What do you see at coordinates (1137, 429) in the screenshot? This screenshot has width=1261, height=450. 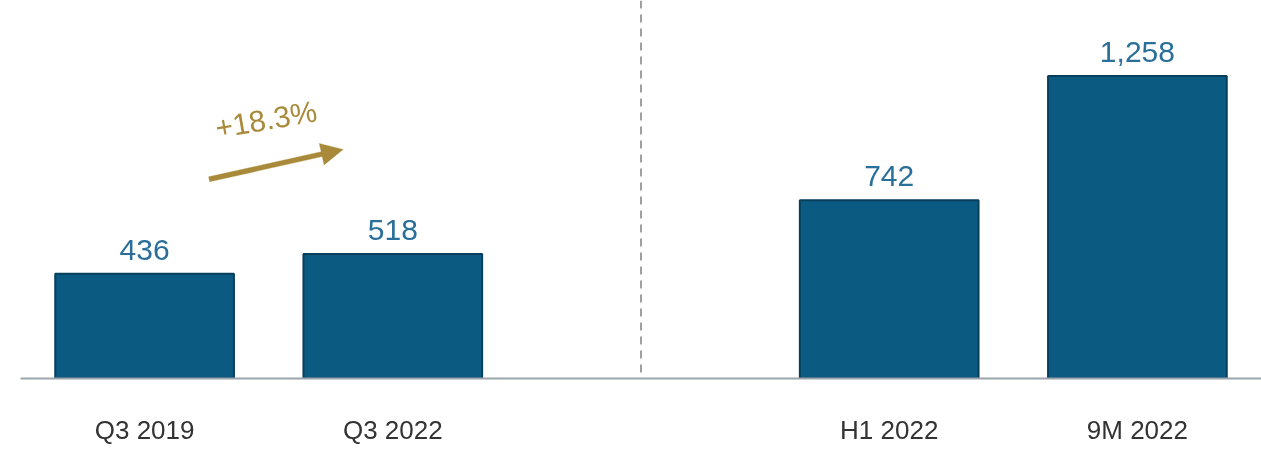 I see `x-tick-label: 9M 2022` at bounding box center [1137, 429].